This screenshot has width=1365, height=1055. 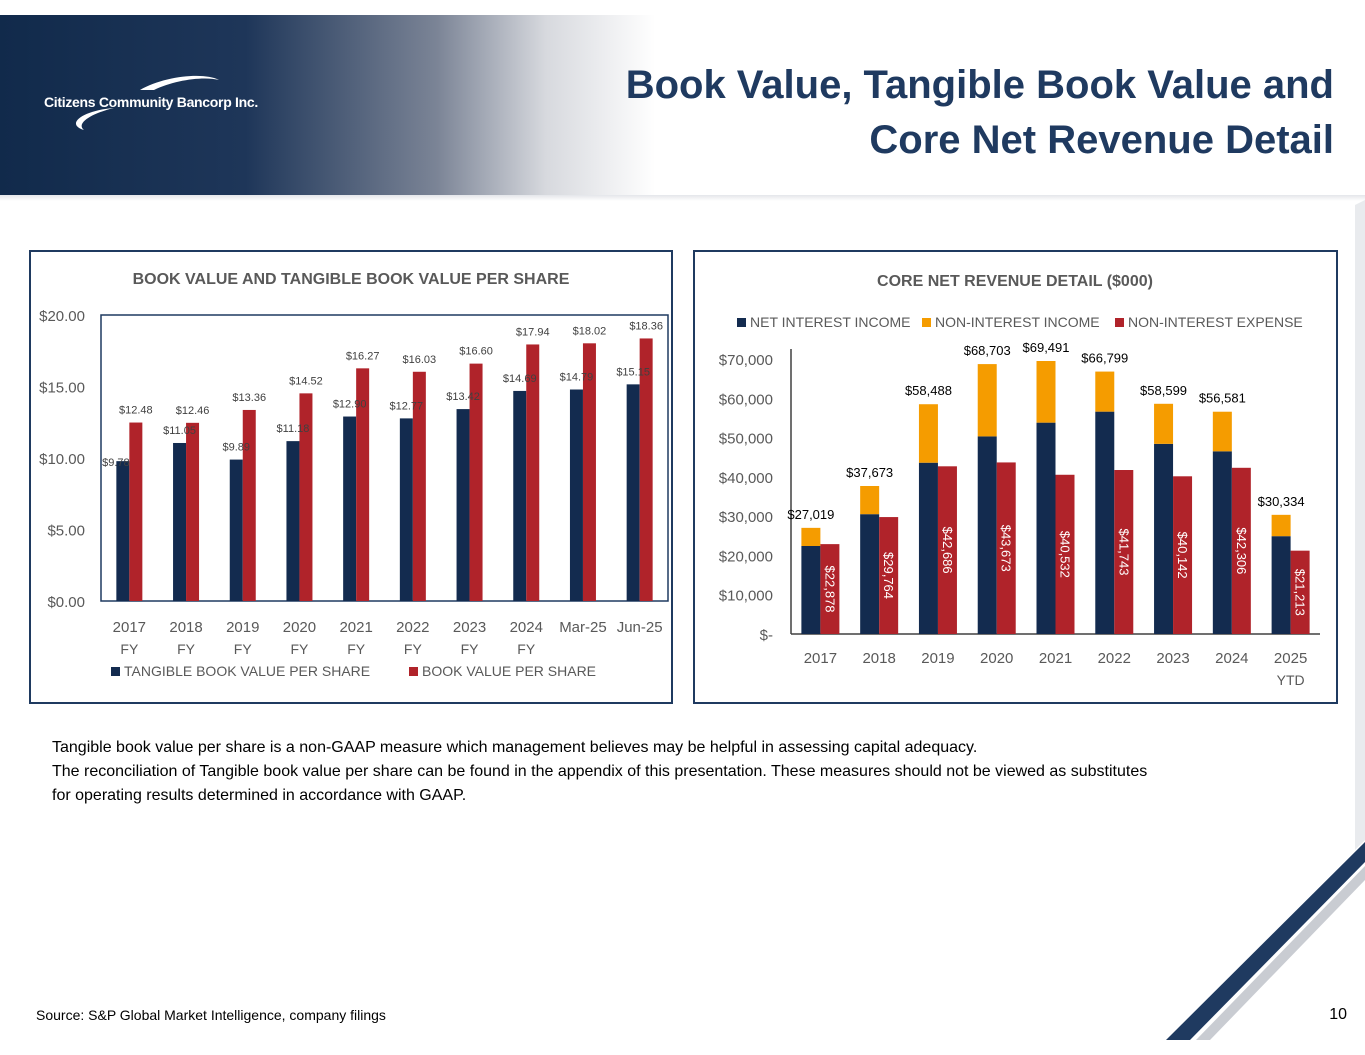 What do you see at coordinates (633, 372) in the screenshot?
I see `tangible-data-label: $15.15` at bounding box center [633, 372].